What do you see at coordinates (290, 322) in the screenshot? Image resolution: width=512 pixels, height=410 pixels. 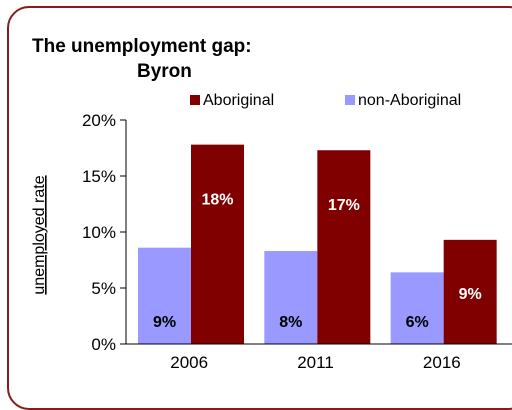 I see `data-label: 8%` at bounding box center [290, 322].